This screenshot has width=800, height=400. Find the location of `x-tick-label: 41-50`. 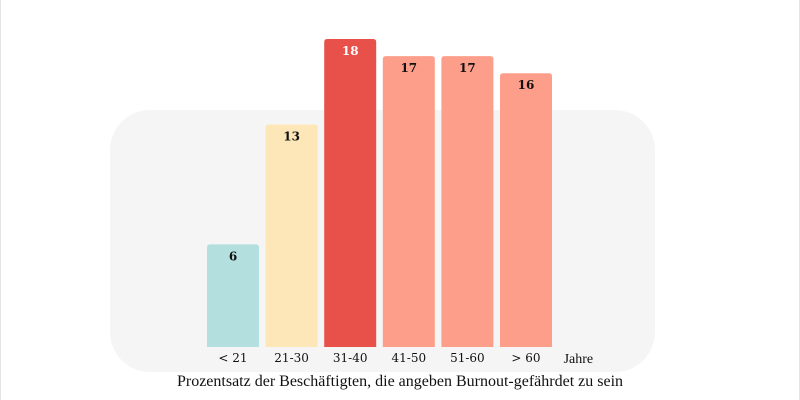

x-tick-label: 41-50 is located at coordinates (409, 358).